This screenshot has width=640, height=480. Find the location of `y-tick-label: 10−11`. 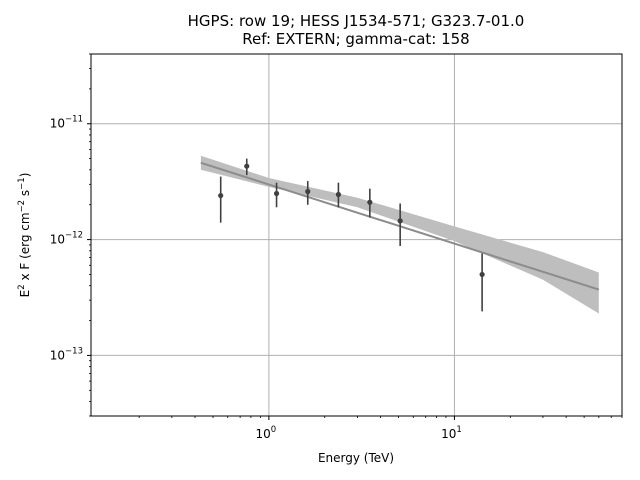

y-tick-label: 10−11 is located at coordinates (66, 123).